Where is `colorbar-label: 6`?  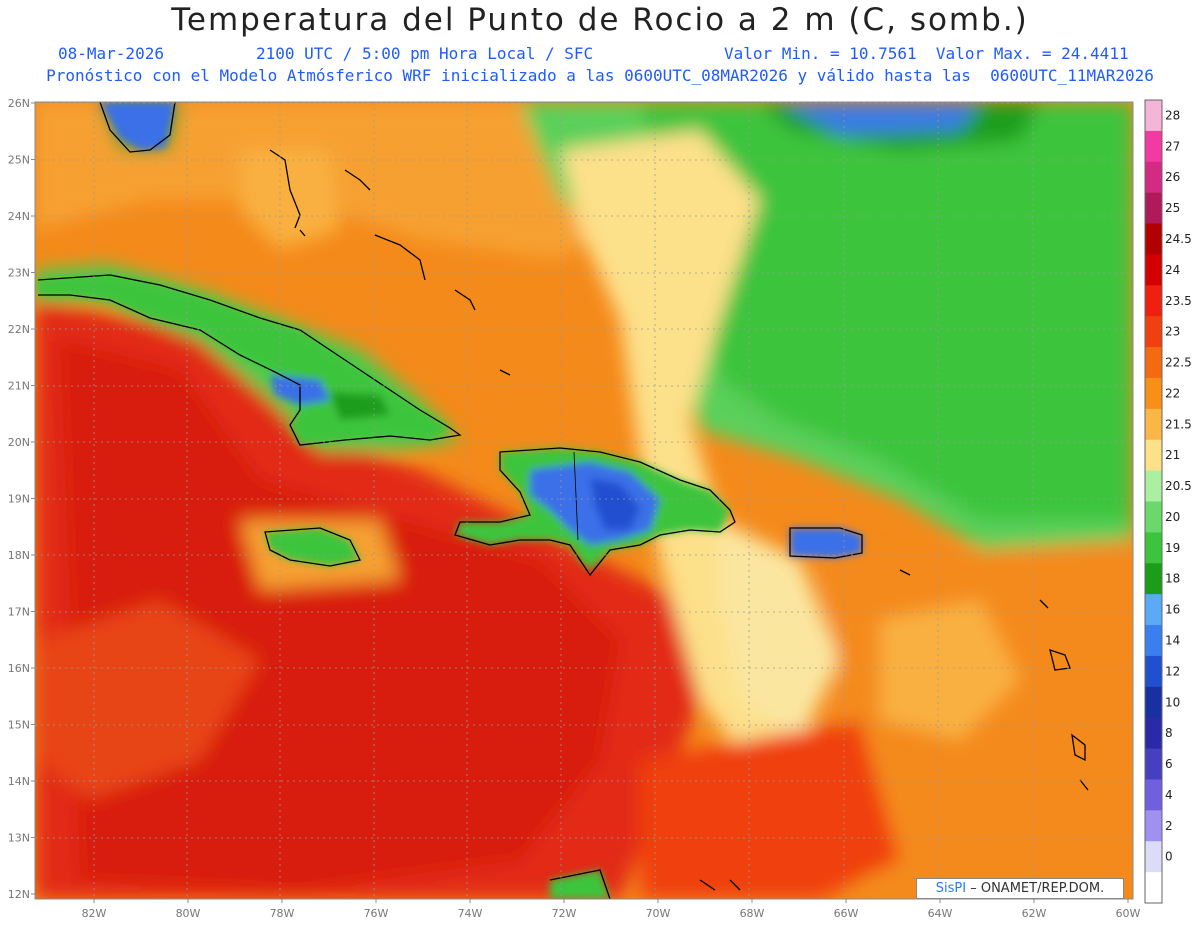 colorbar-label: 6 is located at coordinates (1169, 764).